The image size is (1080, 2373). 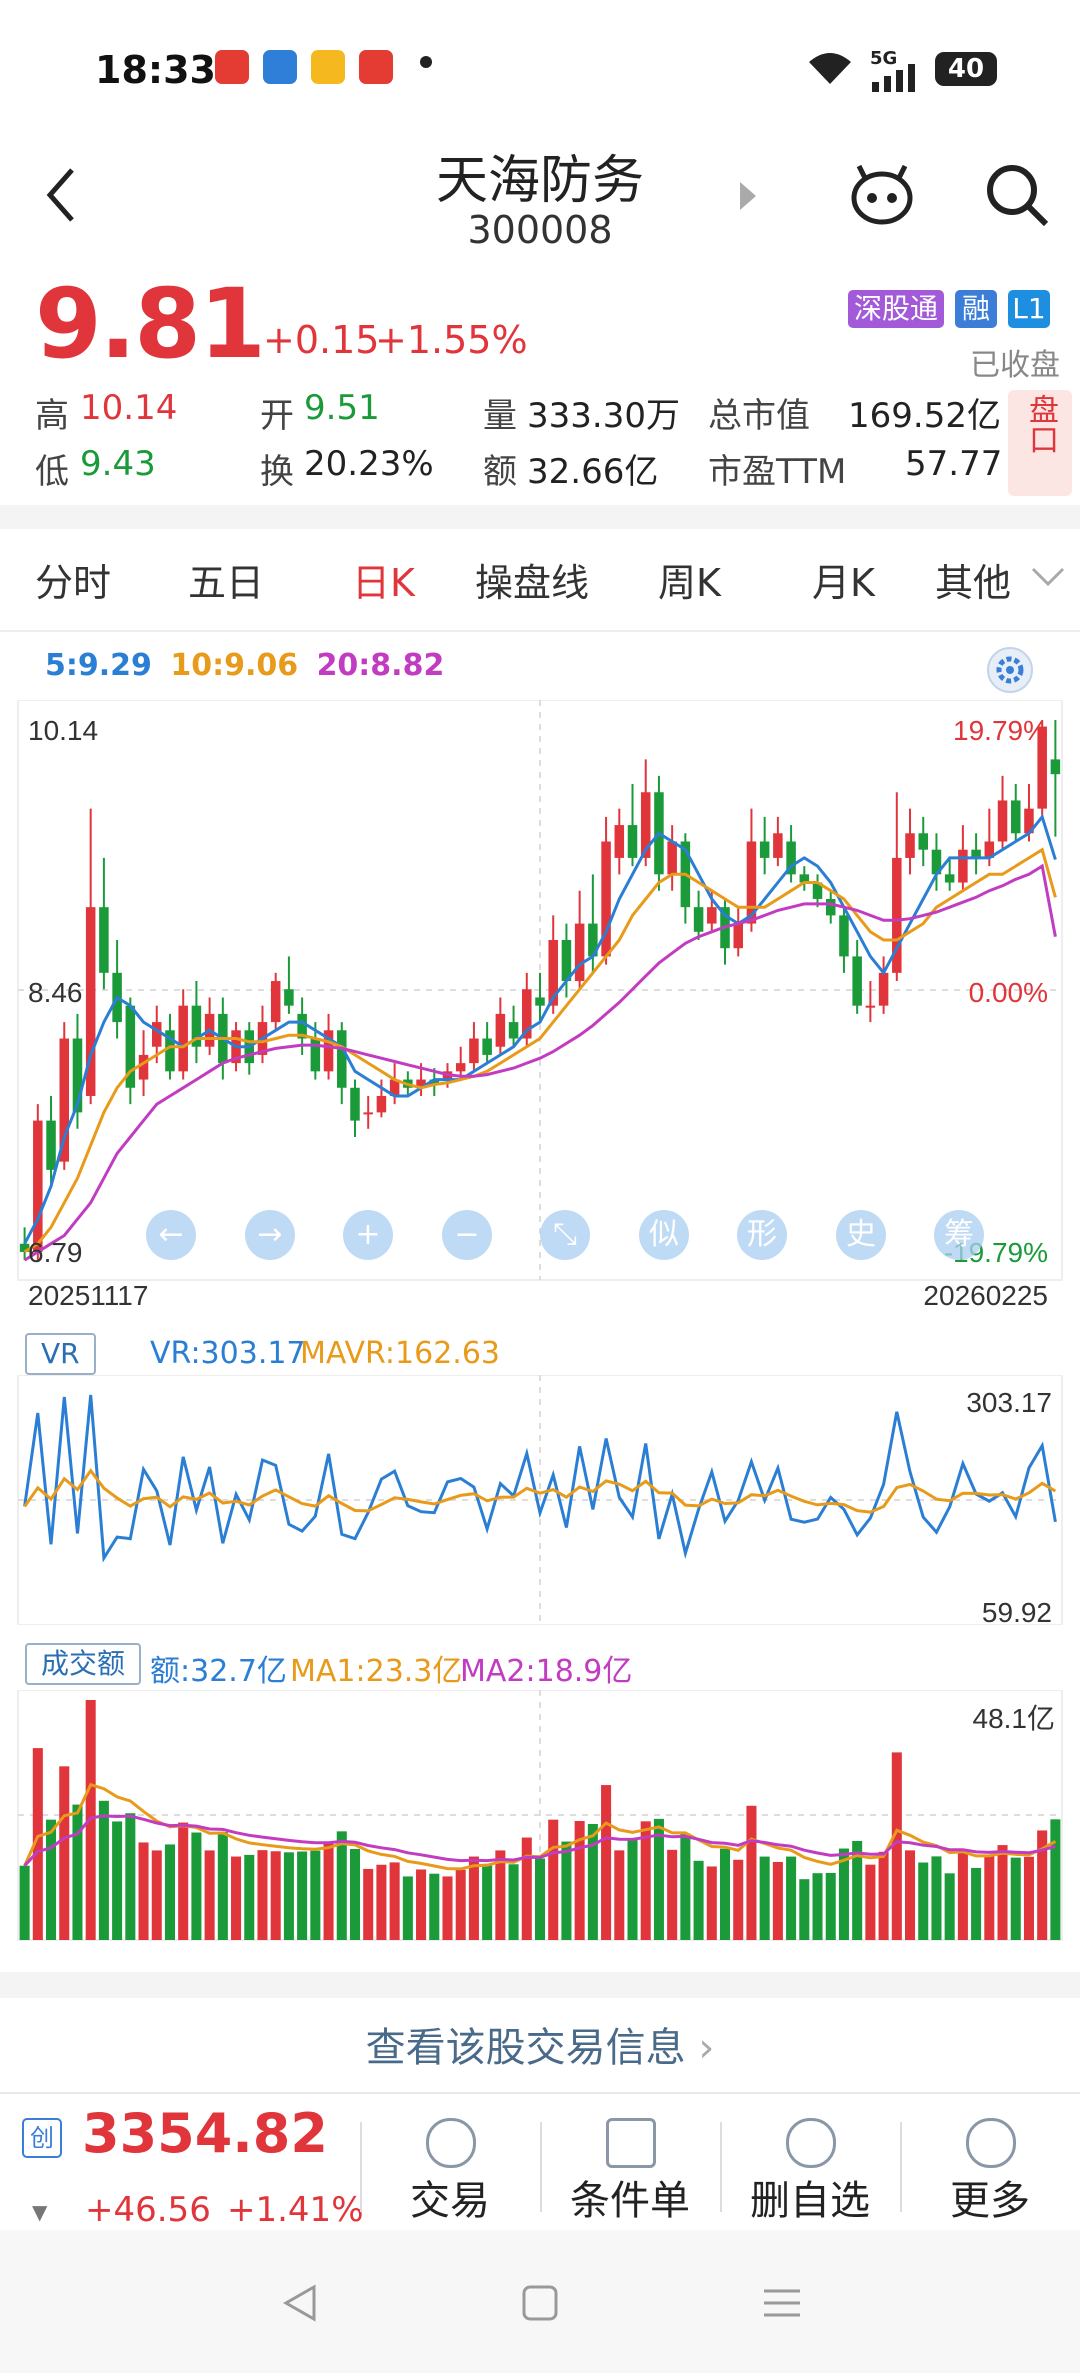 I want to click on low-label: 低, so click(x=52, y=472).